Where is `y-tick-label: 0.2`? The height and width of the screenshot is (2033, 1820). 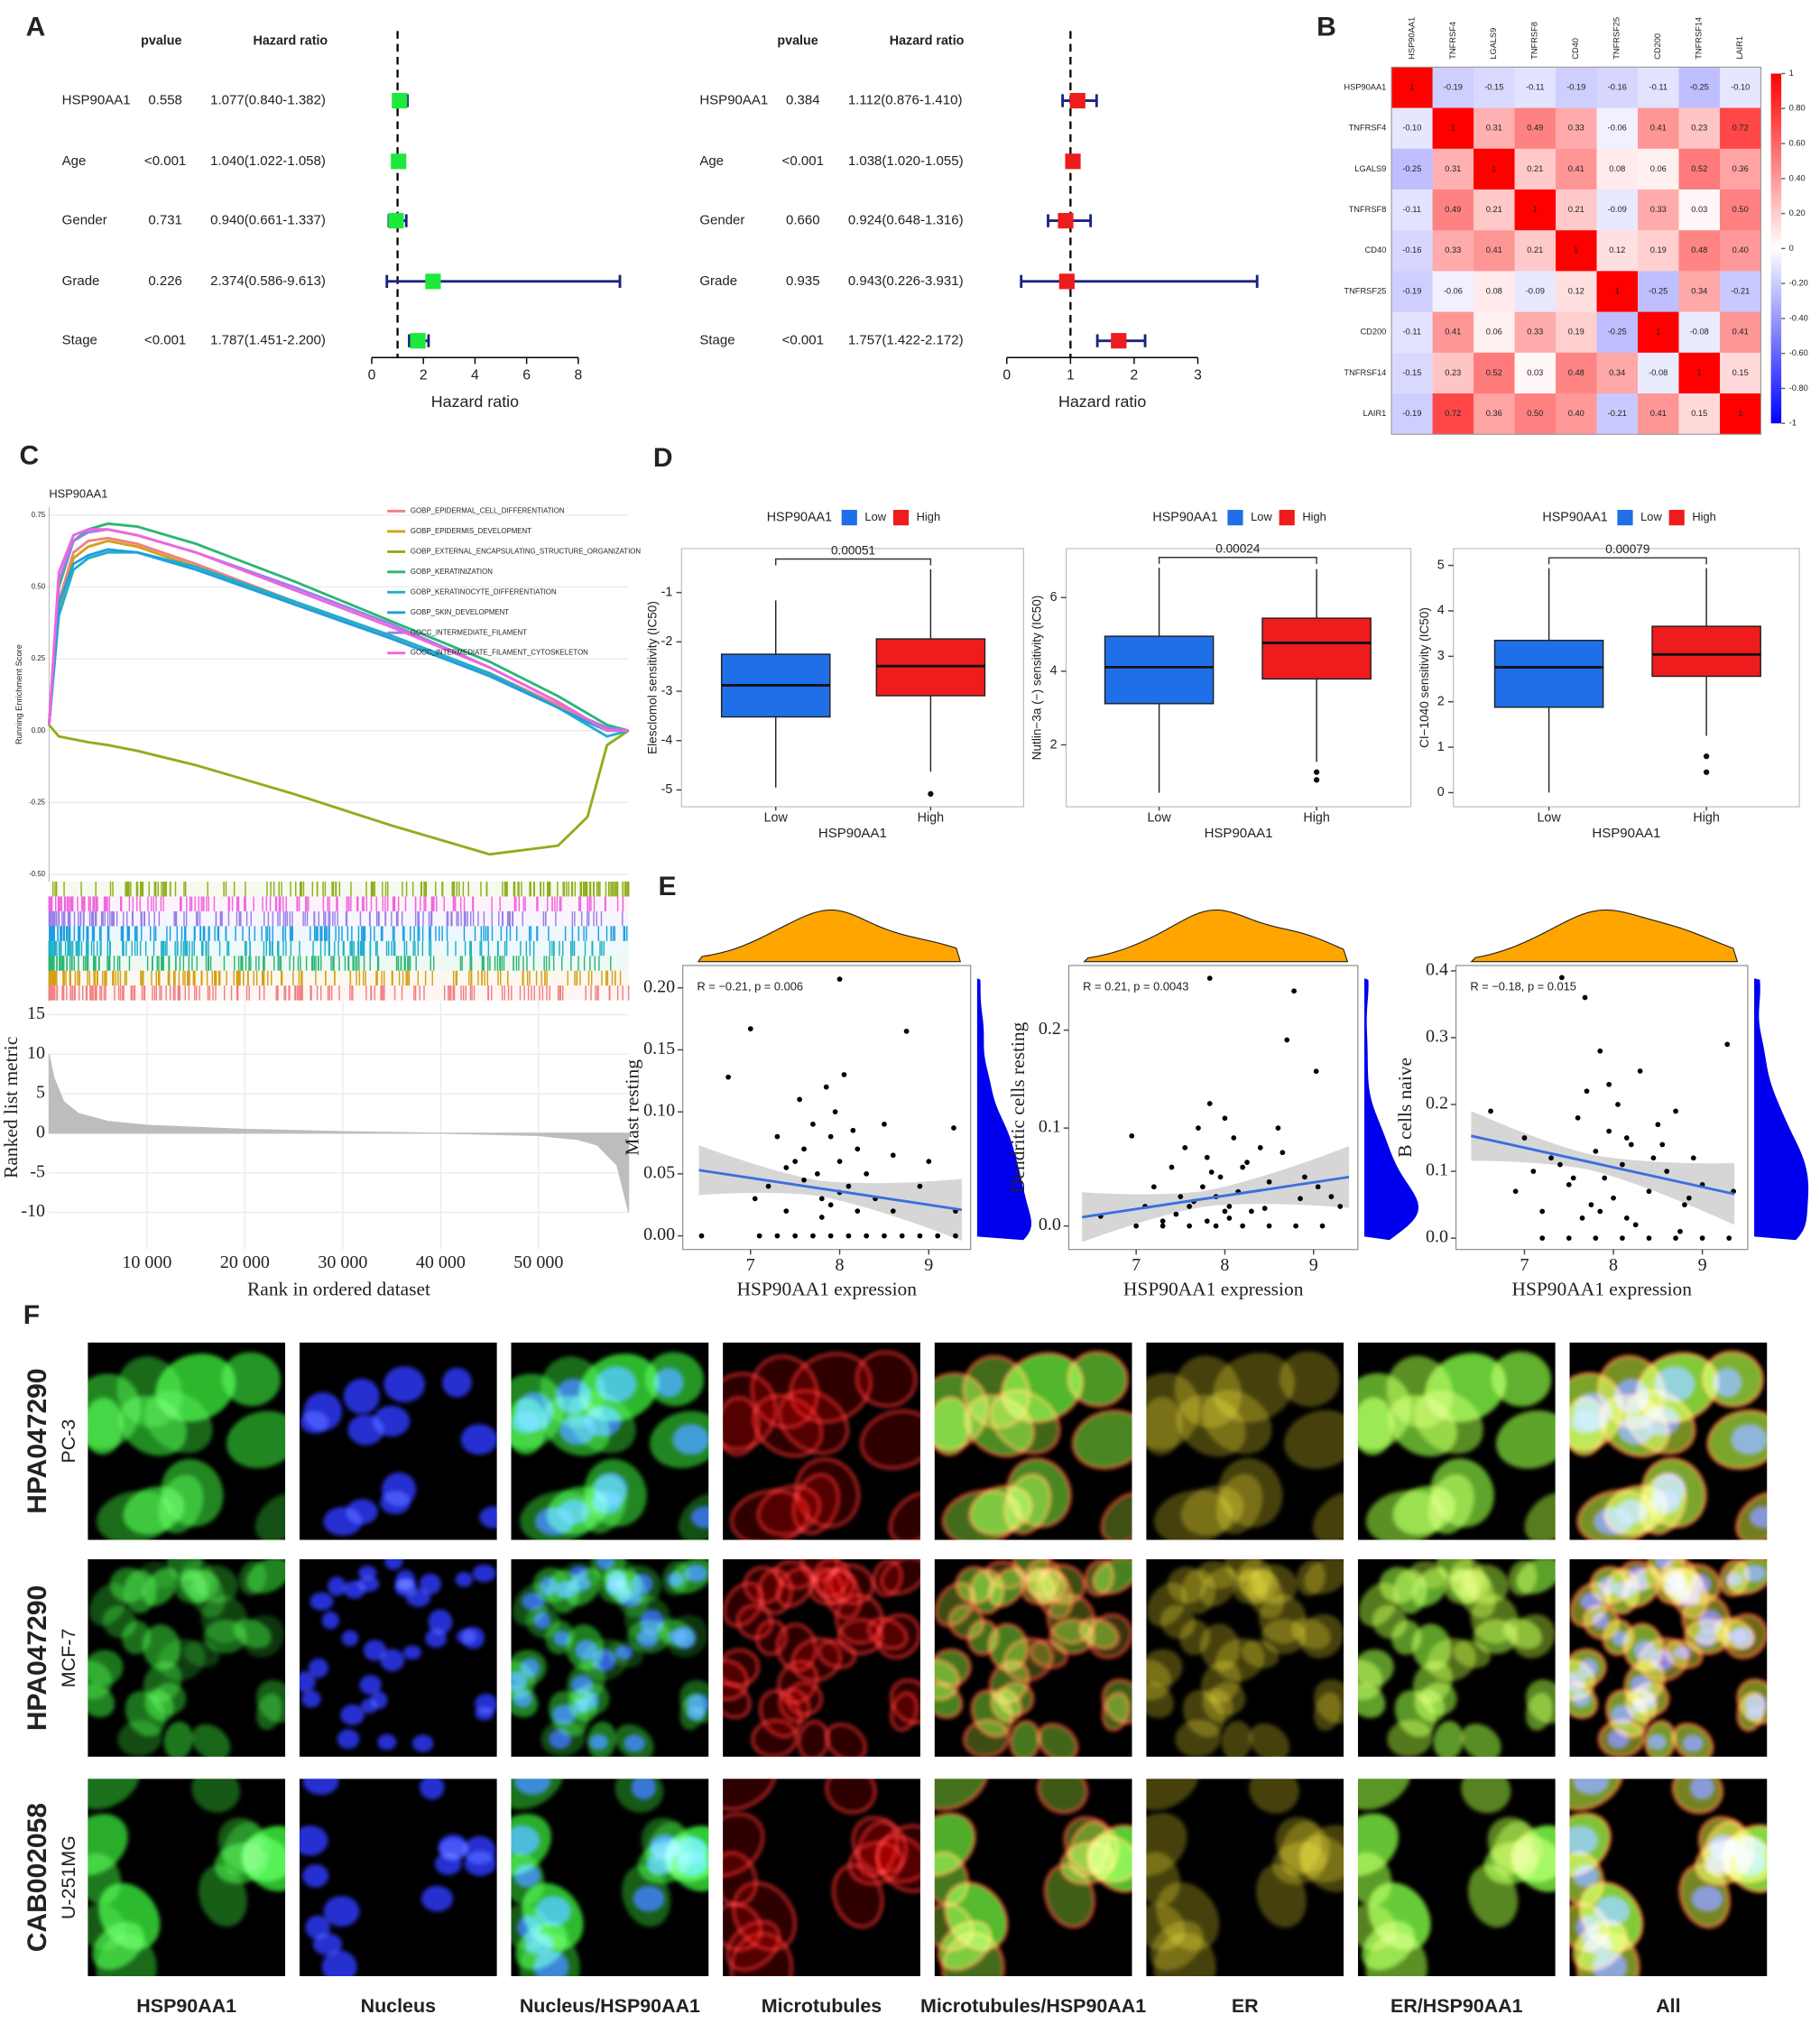 y-tick-label: 0.2 is located at coordinates (1437, 1104).